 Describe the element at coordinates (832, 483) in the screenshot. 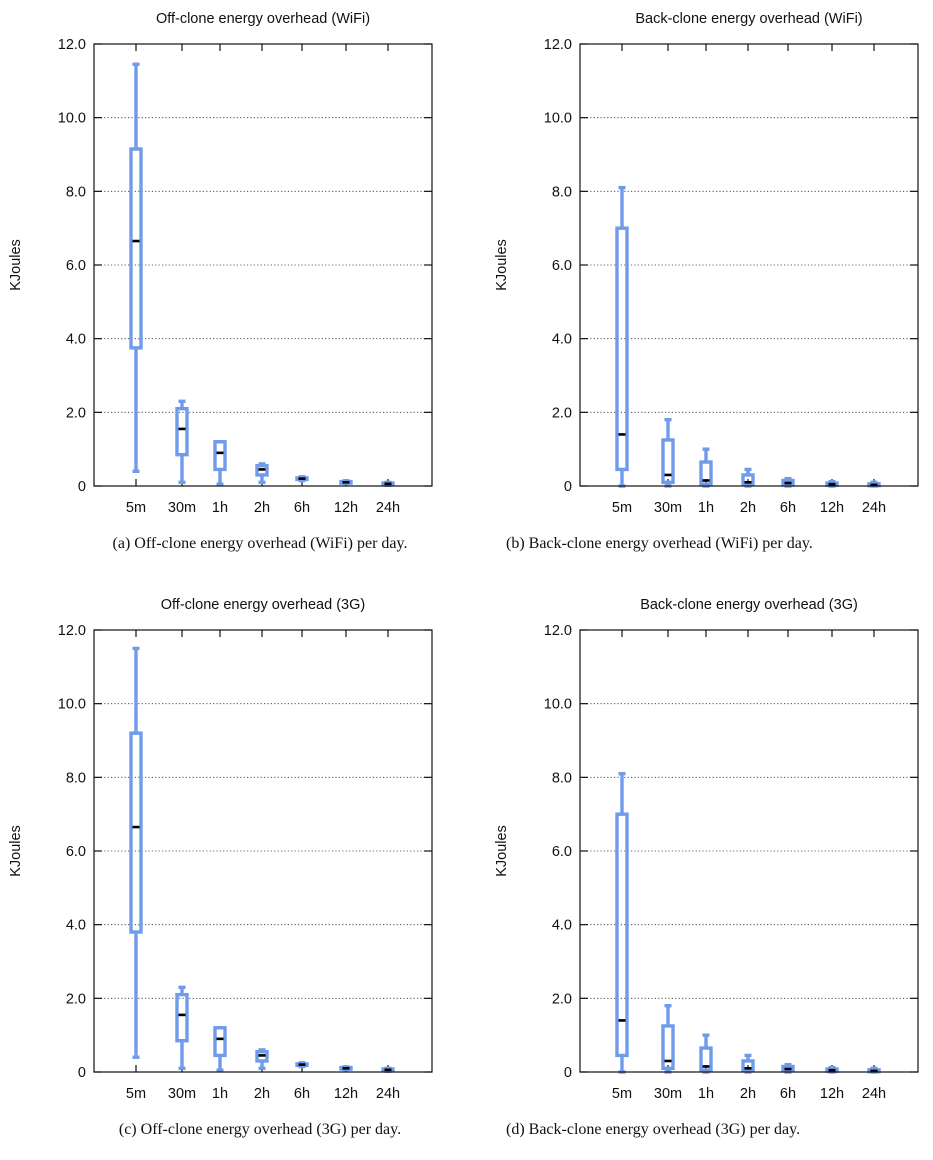

I see `box-12h-b` at that location.